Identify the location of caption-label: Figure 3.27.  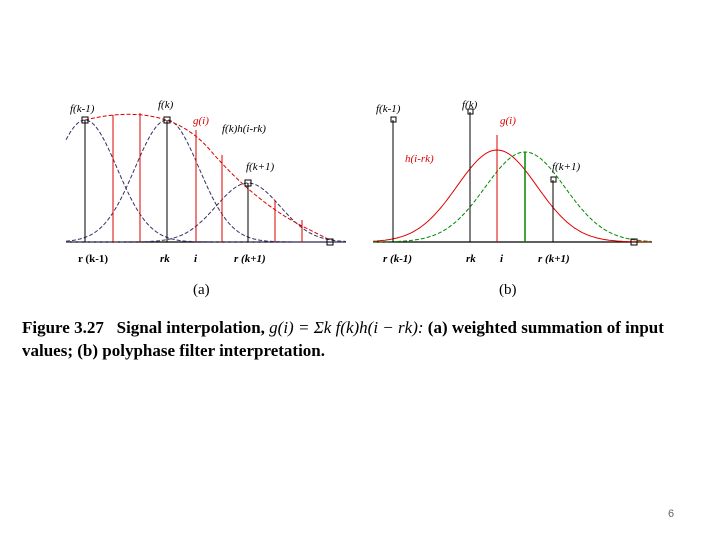
(63, 327).